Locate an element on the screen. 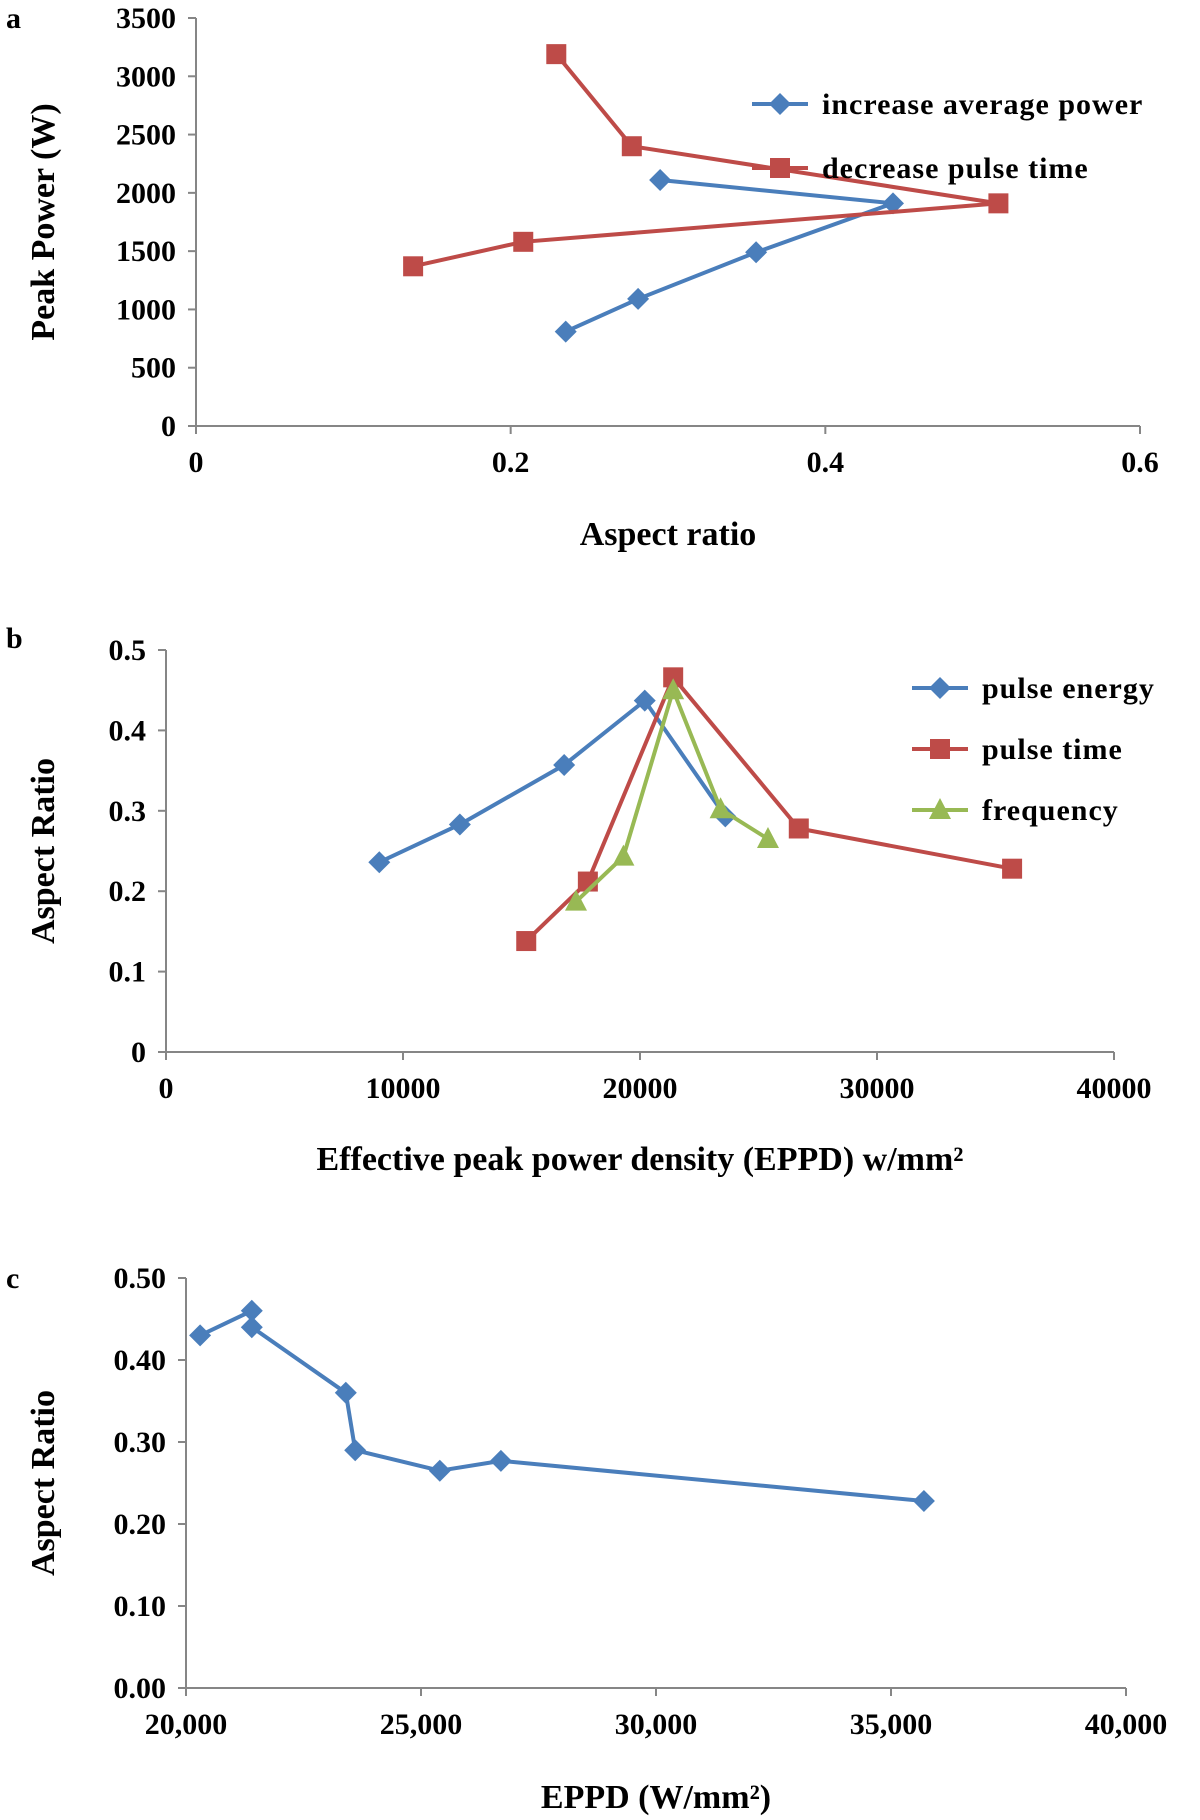  x-tick-label: 0.6 is located at coordinates (1140, 462).